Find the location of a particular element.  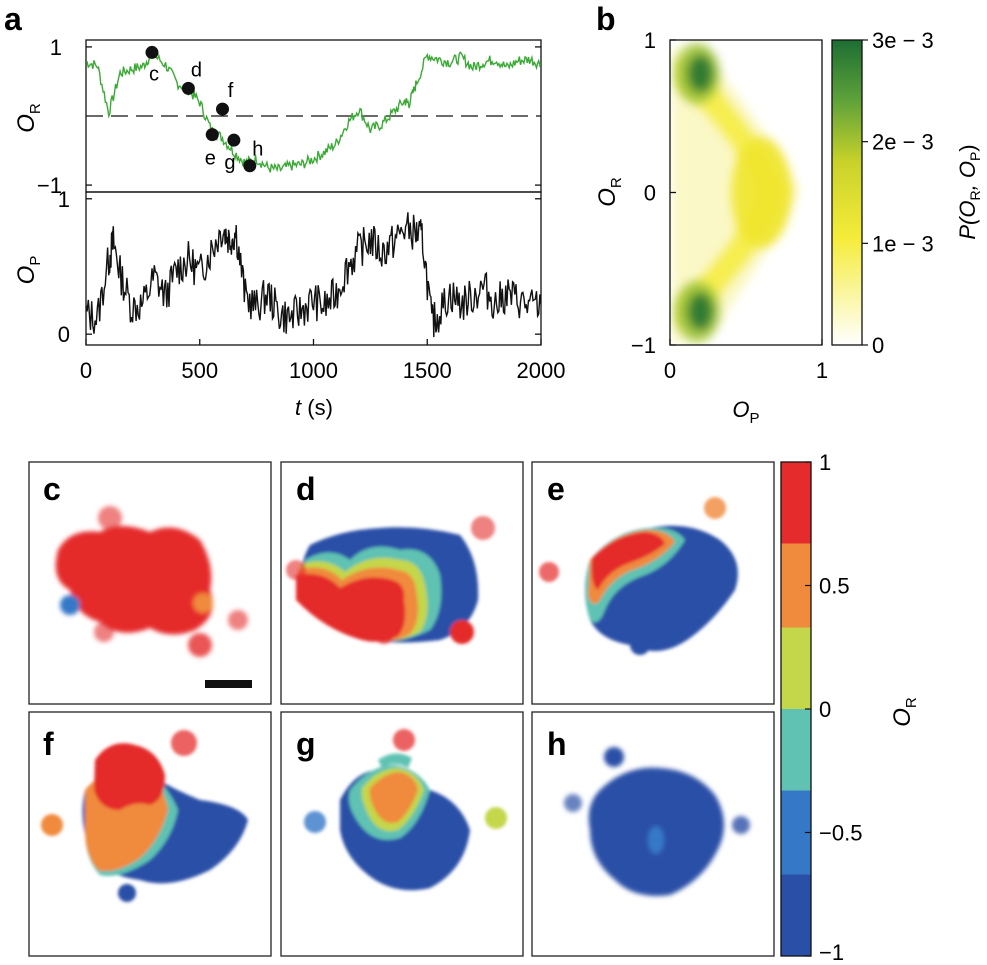

map-f-orange-blob is located at coordinates (52, 825).